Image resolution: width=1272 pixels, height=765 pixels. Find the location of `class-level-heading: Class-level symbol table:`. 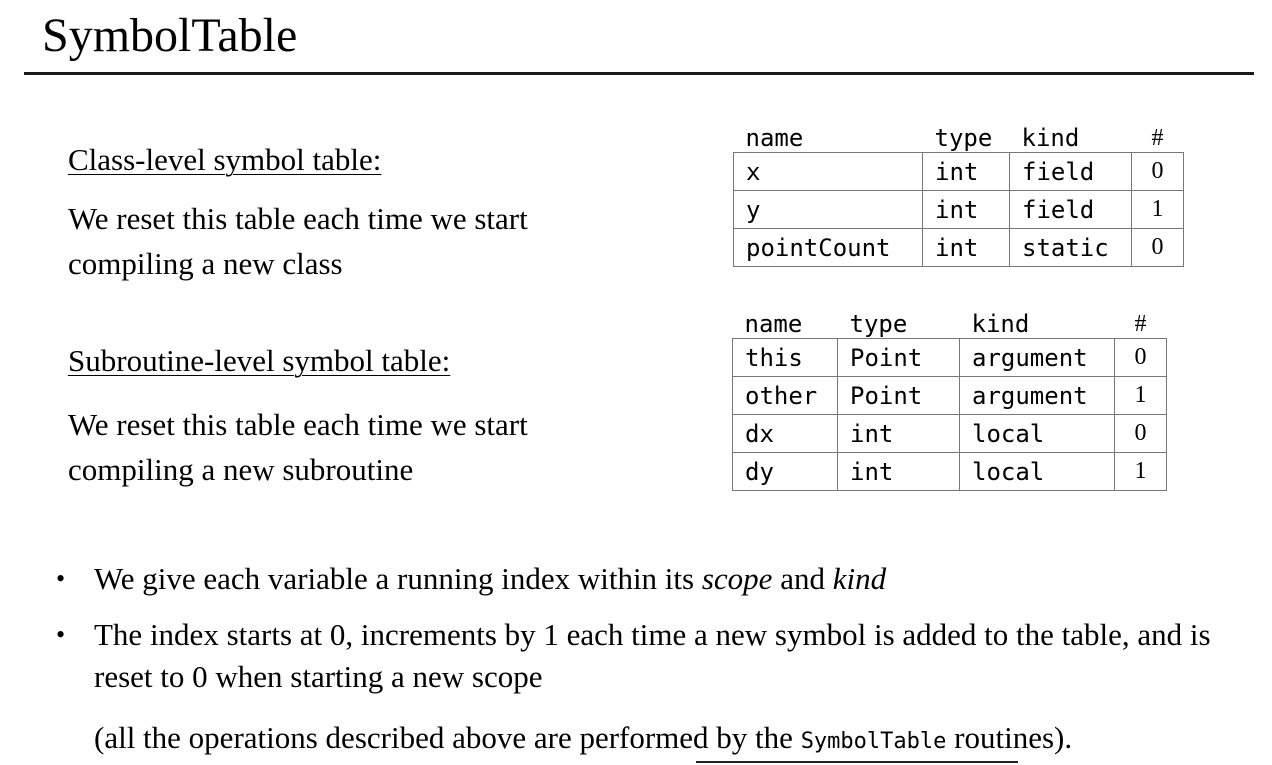

class-level-heading: Class-level symbol table: is located at coordinates (225, 159).